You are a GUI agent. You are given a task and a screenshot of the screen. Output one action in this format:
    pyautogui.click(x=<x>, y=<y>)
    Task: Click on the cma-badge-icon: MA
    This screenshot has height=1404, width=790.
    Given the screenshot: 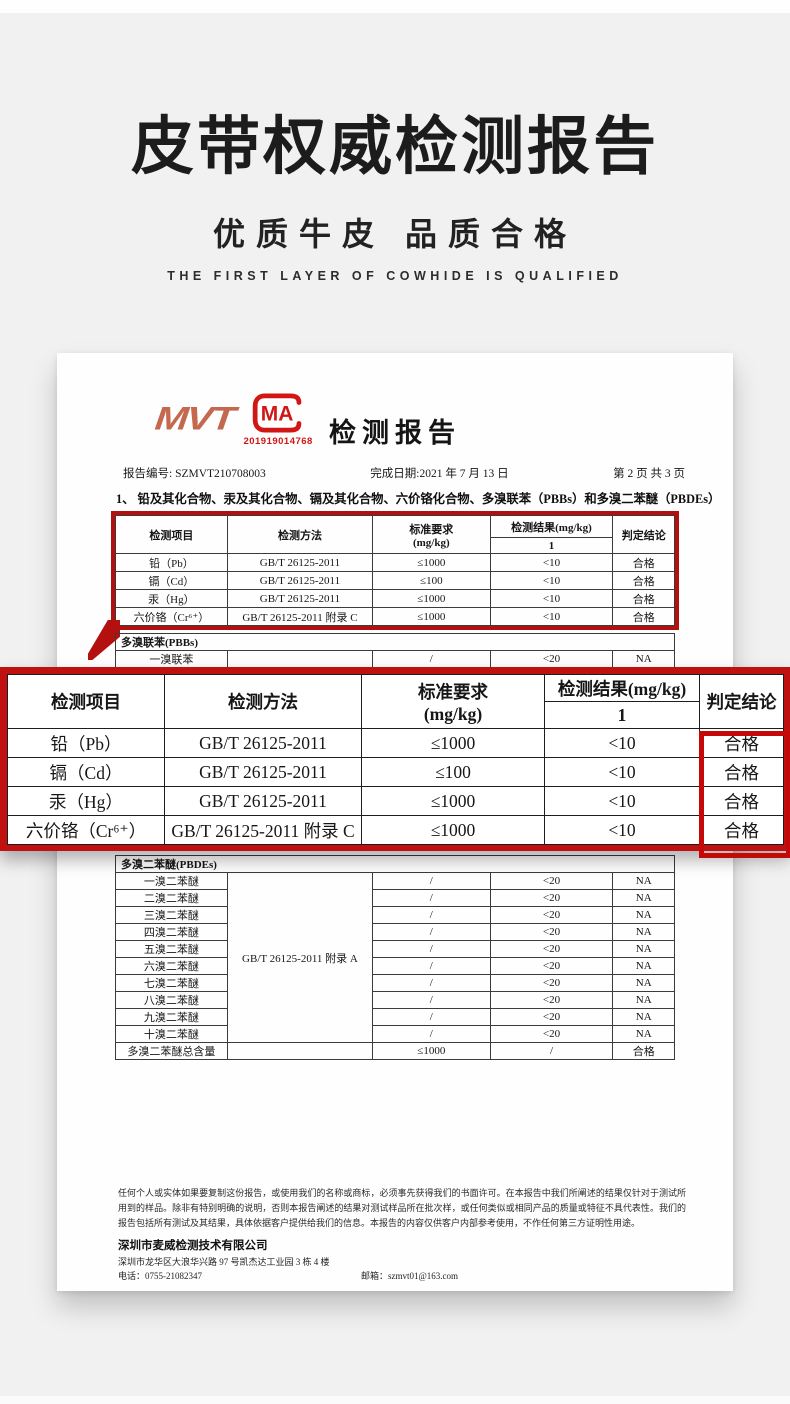 What is the action you would take?
    pyautogui.click(x=277, y=413)
    